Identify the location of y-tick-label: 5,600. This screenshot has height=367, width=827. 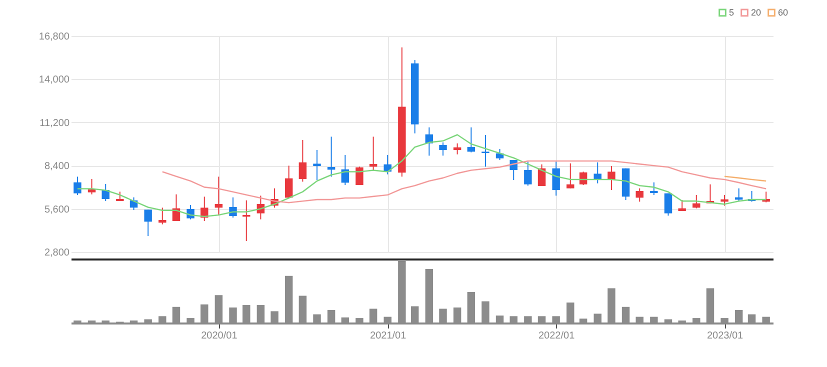
(57, 210).